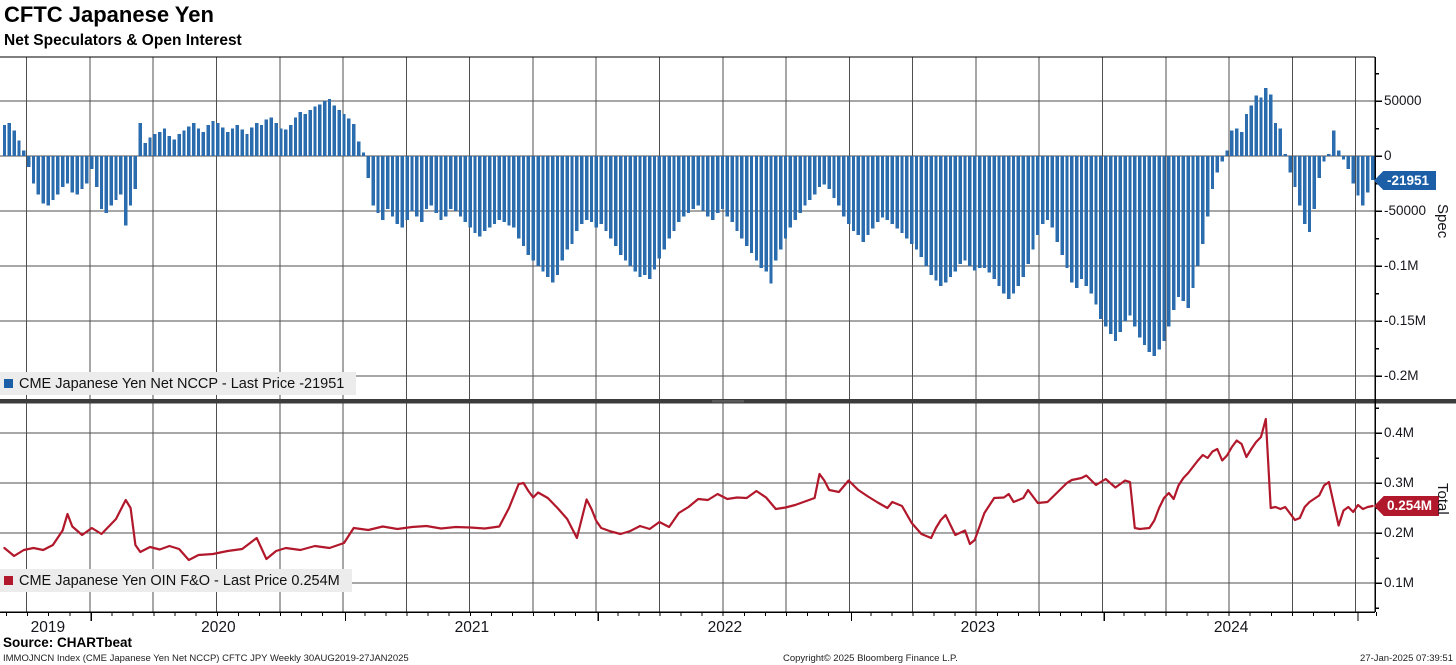  What do you see at coordinates (1399, 432) in the screenshot?
I see `y-tick-label: 0.4M` at bounding box center [1399, 432].